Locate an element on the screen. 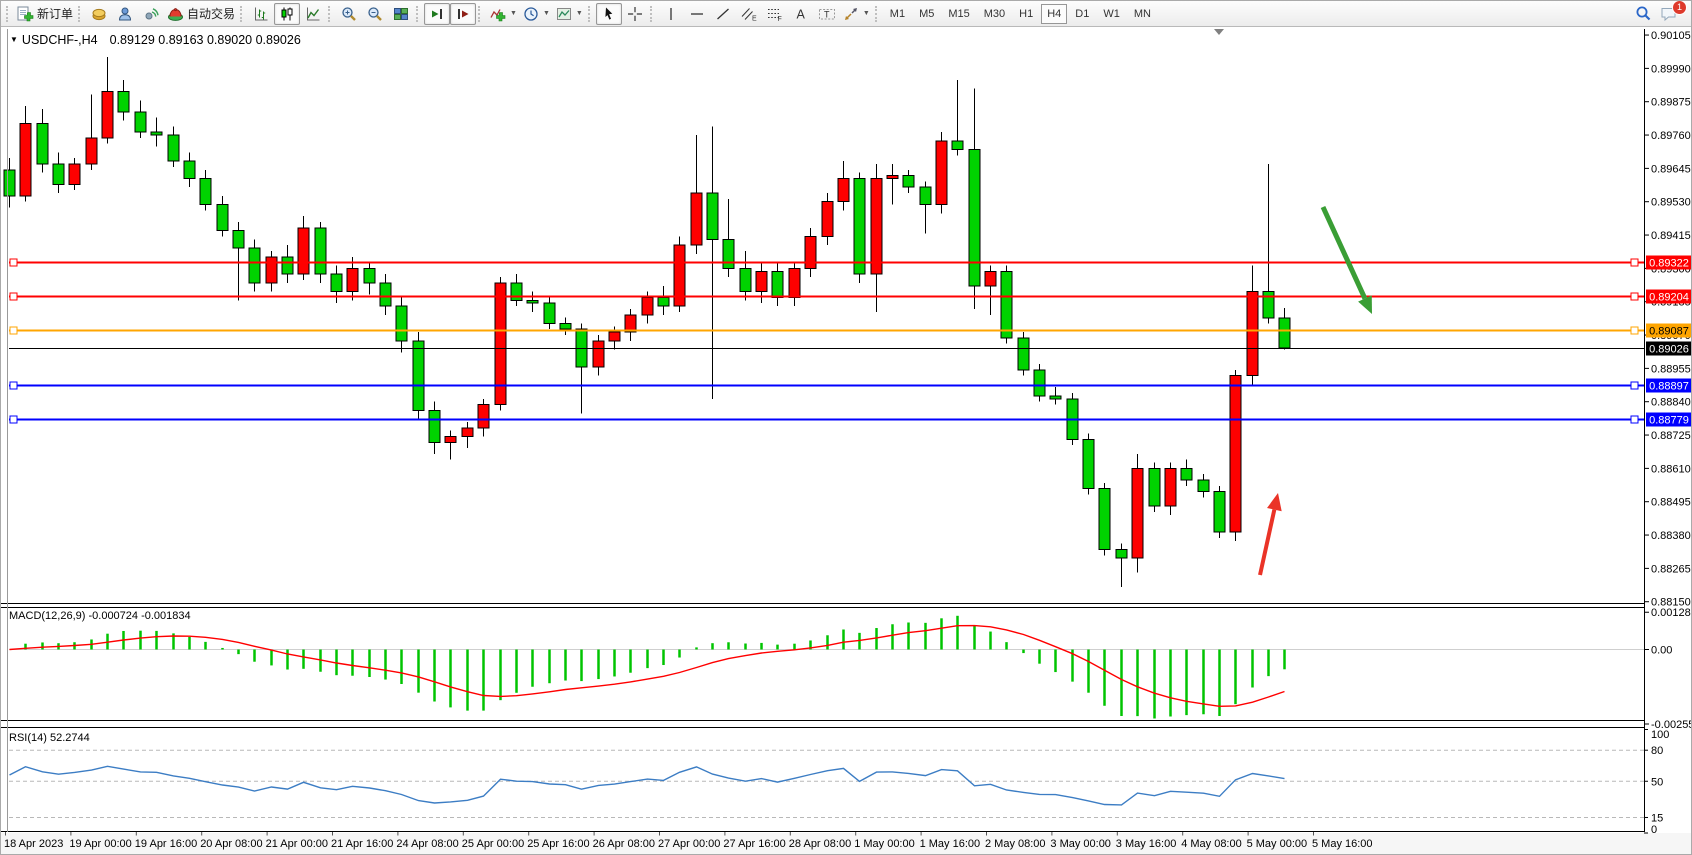  bar-chart-icon is located at coordinates (261, 13).